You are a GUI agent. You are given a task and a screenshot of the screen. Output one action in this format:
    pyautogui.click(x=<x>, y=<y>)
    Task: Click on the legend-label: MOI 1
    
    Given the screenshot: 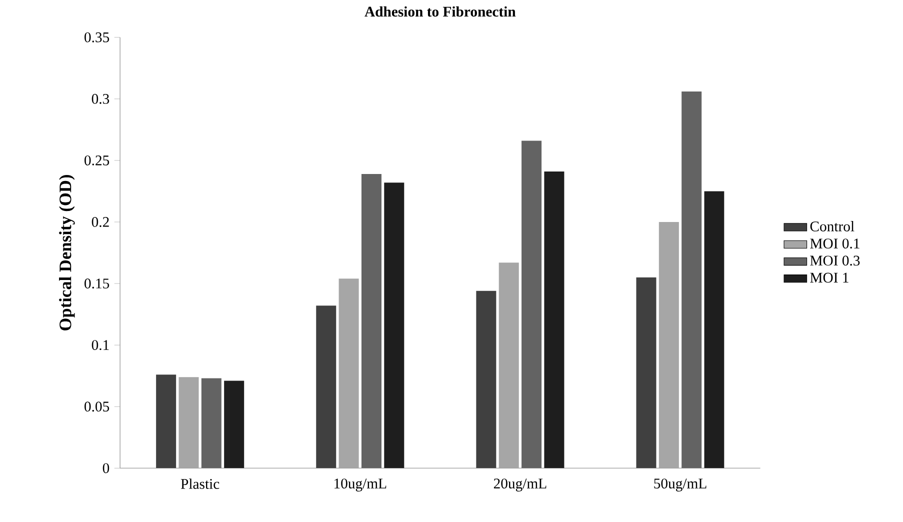 What is the action you would take?
    pyautogui.click(x=829, y=277)
    